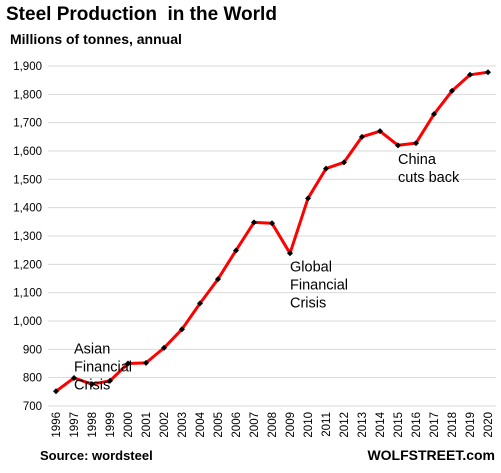 This screenshot has height=473, width=501. What do you see at coordinates (103, 368) in the screenshot?
I see `annotation-0-line: Financial` at bounding box center [103, 368].